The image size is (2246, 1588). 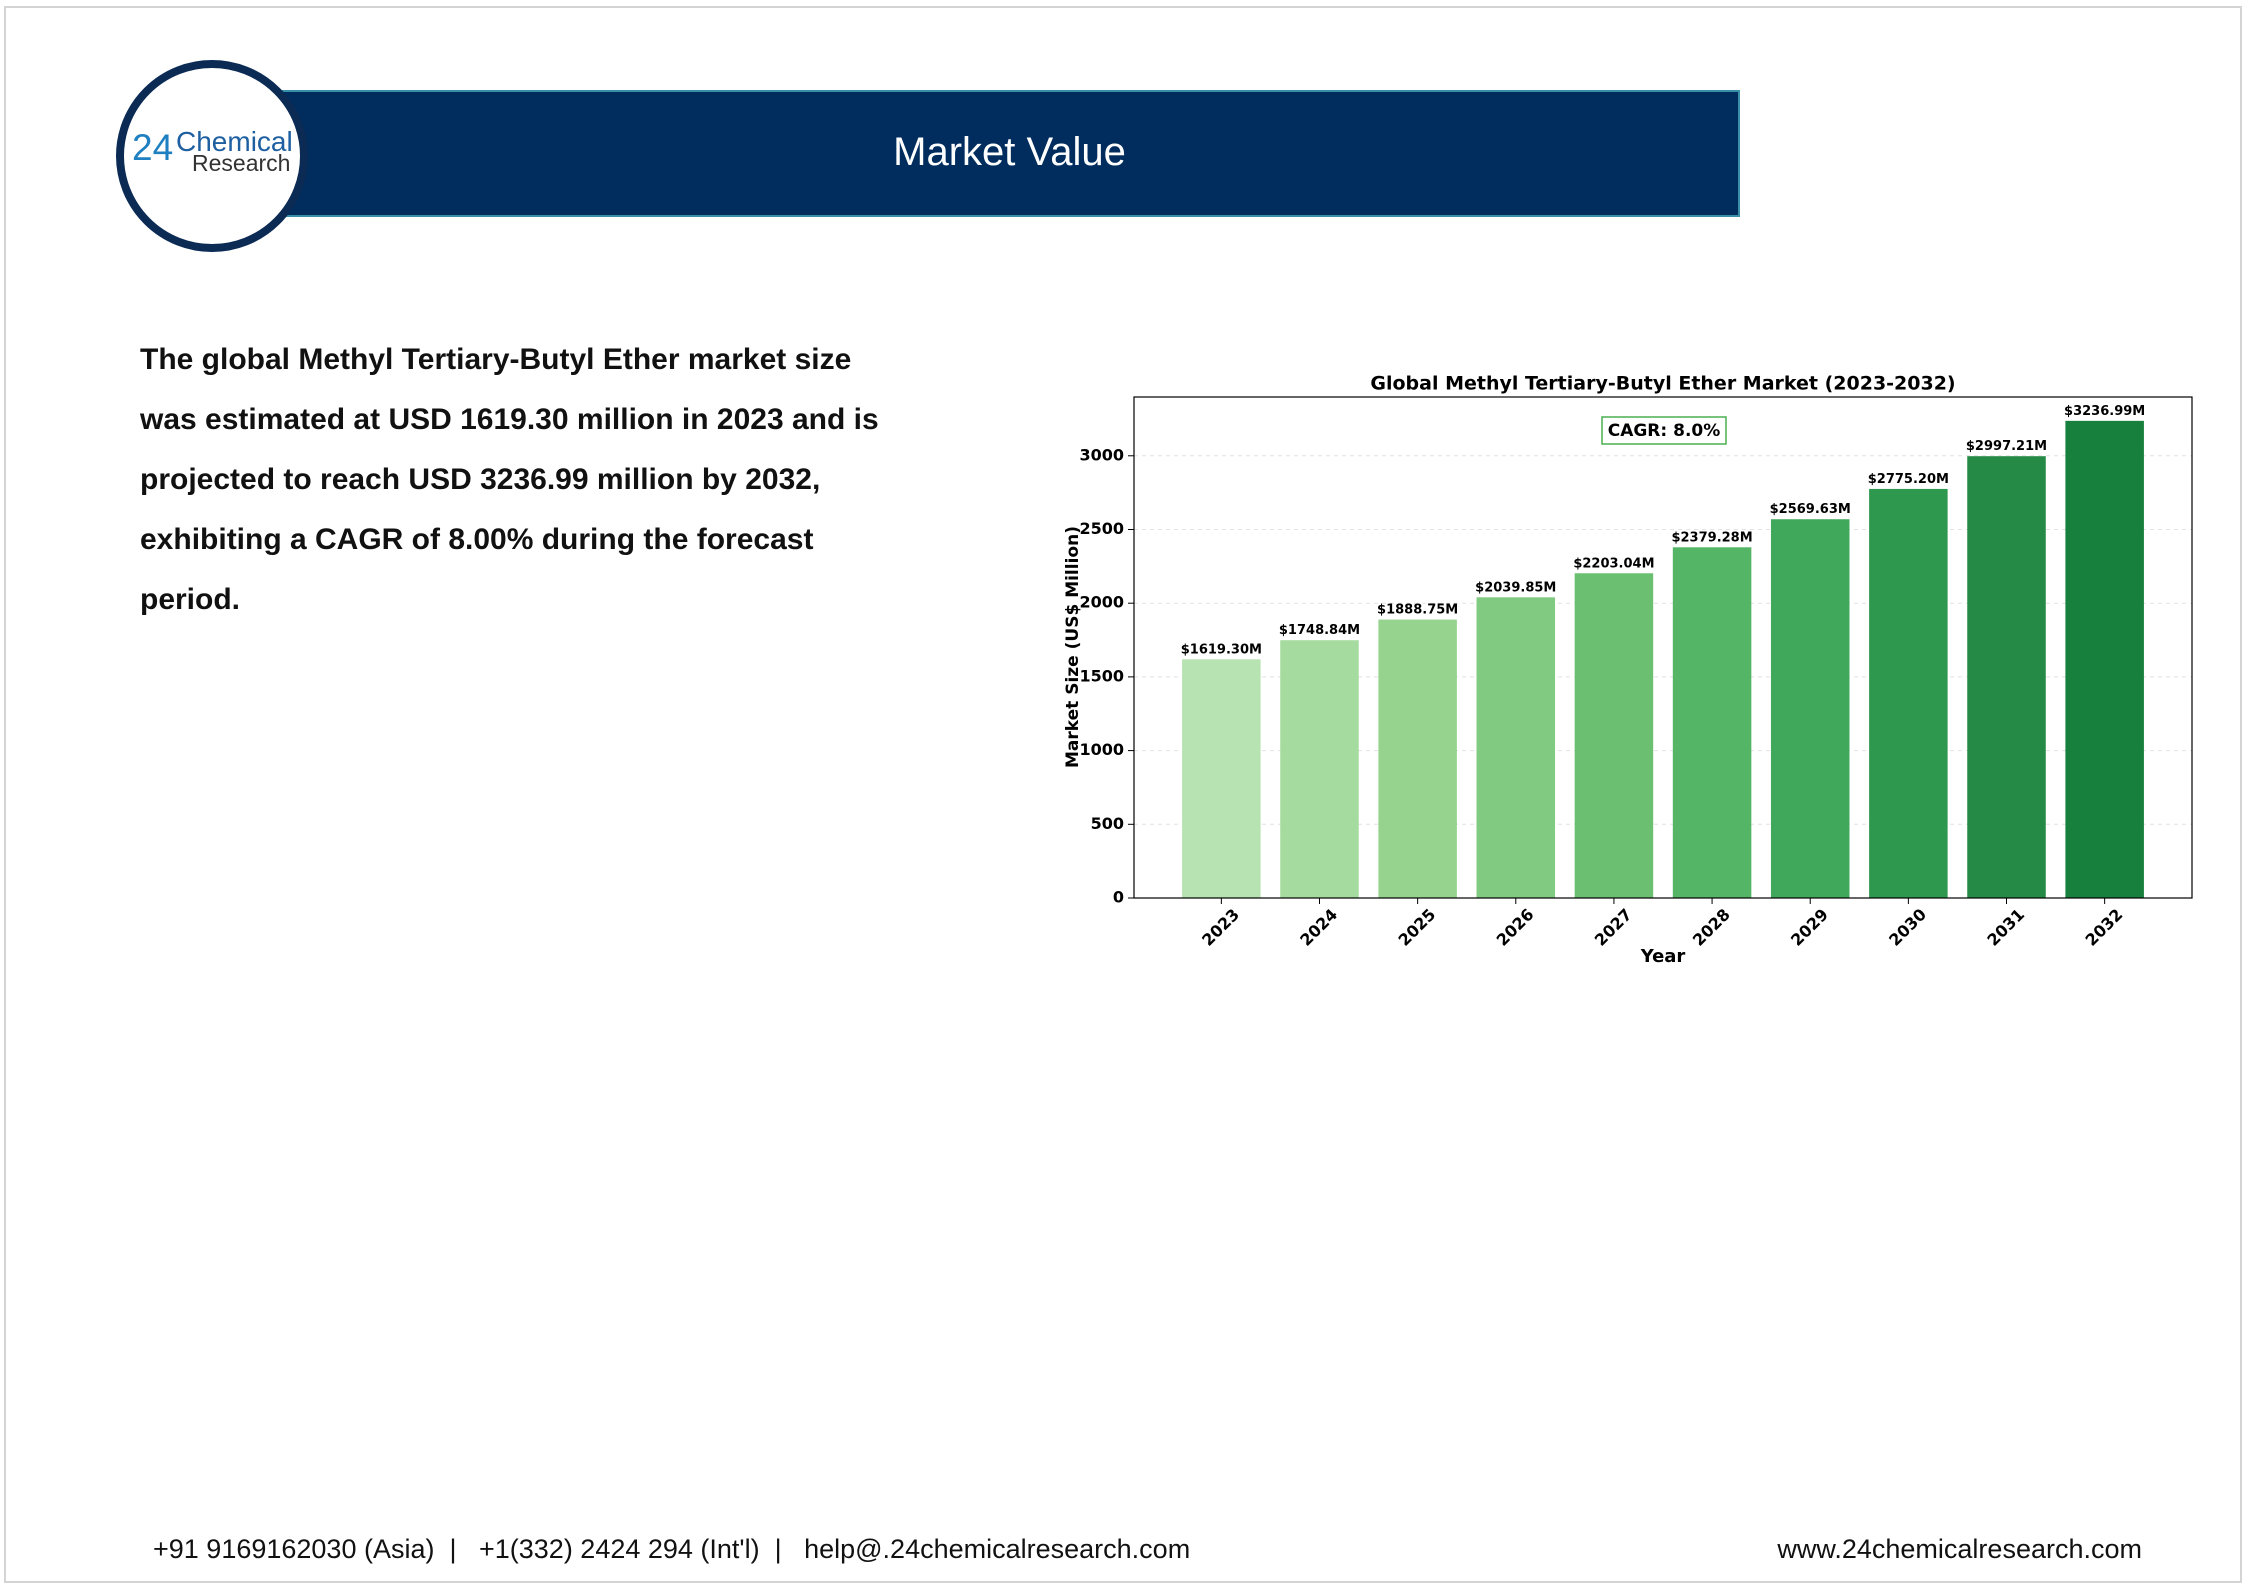 What do you see at coordinates (1221, 649) in the screenshot?
I see `value-label: $1619.30M` at bounding box center [1221, 649].